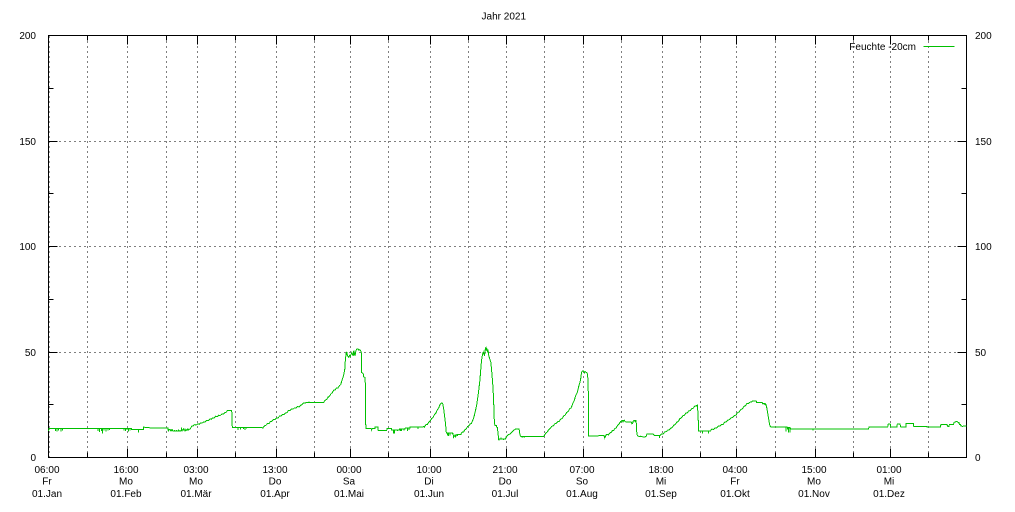 This screenshot has height=512, width=1015. Describe the element at coordinates (582, 494) in the screenshot. I see `svg-text: 01.Aug` at that location.